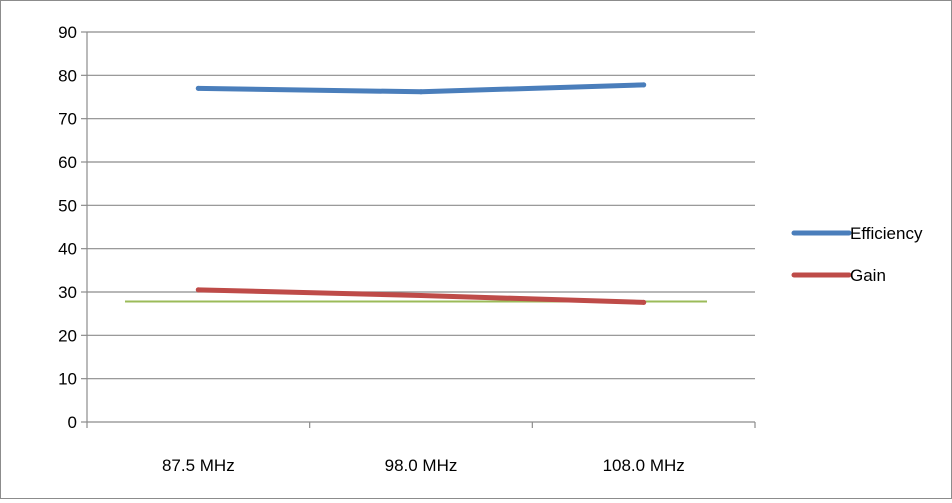 This screenshot has width=952, height=503. I want to click on legend-label-efficiency: Efficiency, so click(886, 233).